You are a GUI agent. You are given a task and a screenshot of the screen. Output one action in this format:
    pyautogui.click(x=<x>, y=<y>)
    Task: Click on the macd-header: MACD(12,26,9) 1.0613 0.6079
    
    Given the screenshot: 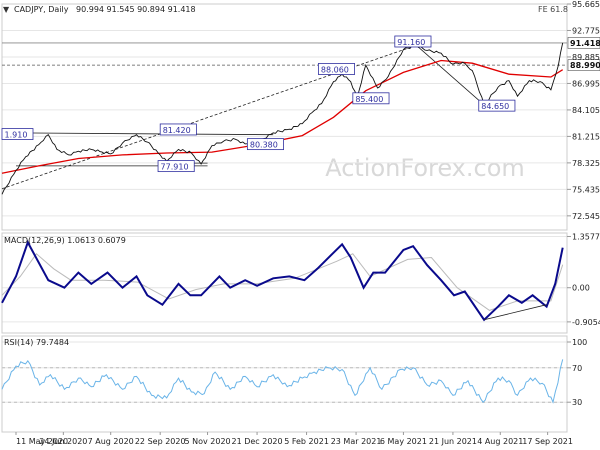 What is the action you would take?
    pyautogui.click(x=65, y=240)
    